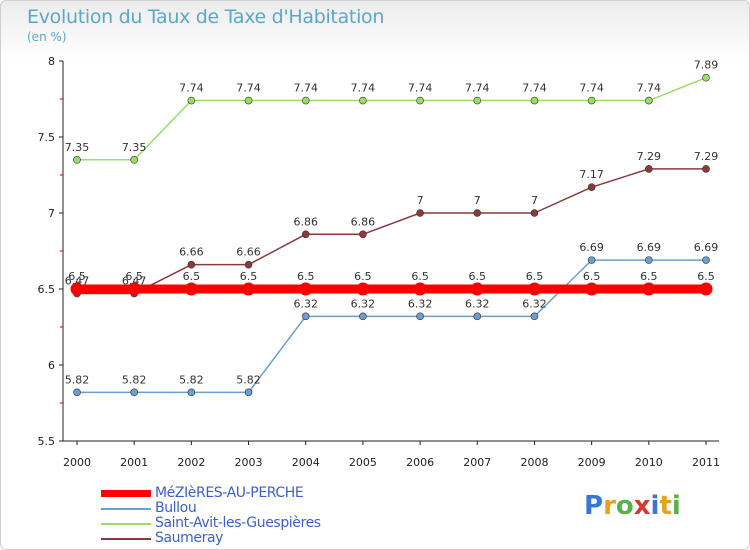 This screenshot has width=750, height=550. What do you see at coordinates (655, 506) in the screenshot?
I see `logo-letter: i` at bounding box center [655, 506].